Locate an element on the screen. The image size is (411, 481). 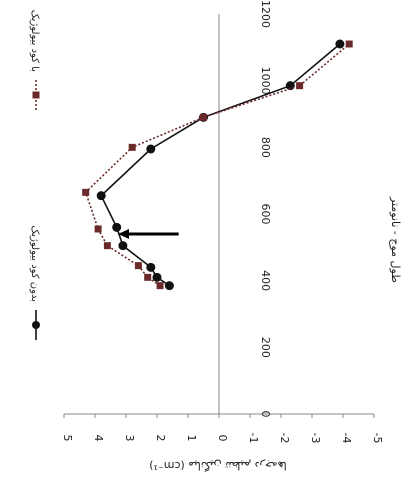
y-tick-label: 4 is located at coordinates (98, 438).